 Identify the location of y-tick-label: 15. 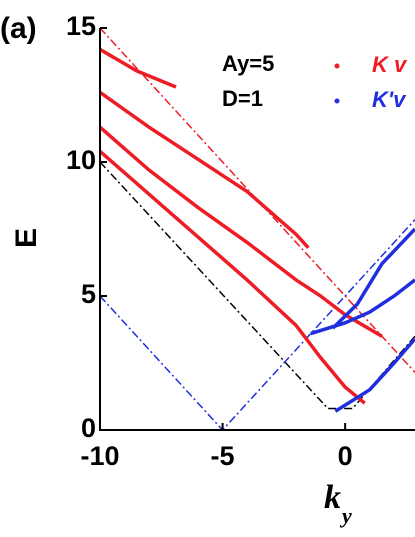
(81, 26).